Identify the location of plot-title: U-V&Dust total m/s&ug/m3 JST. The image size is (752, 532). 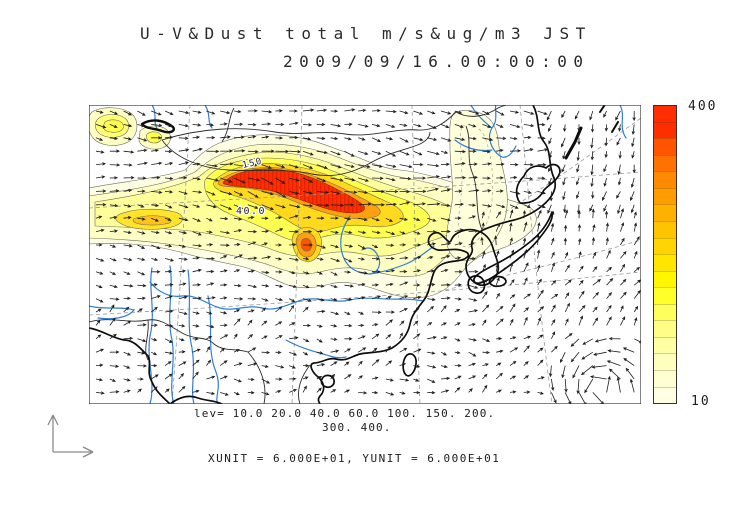
(366, 33).